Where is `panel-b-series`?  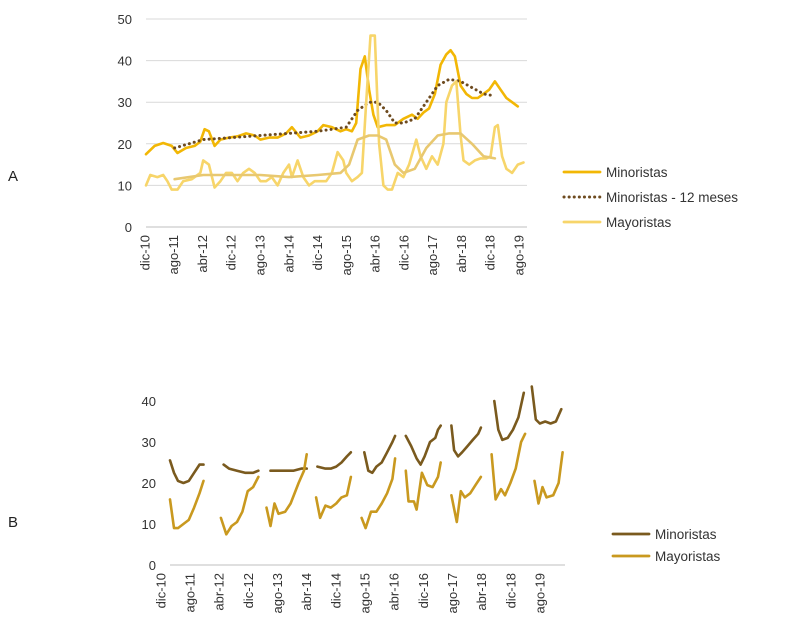 panel-b-series is located at coordinates (366, 460).